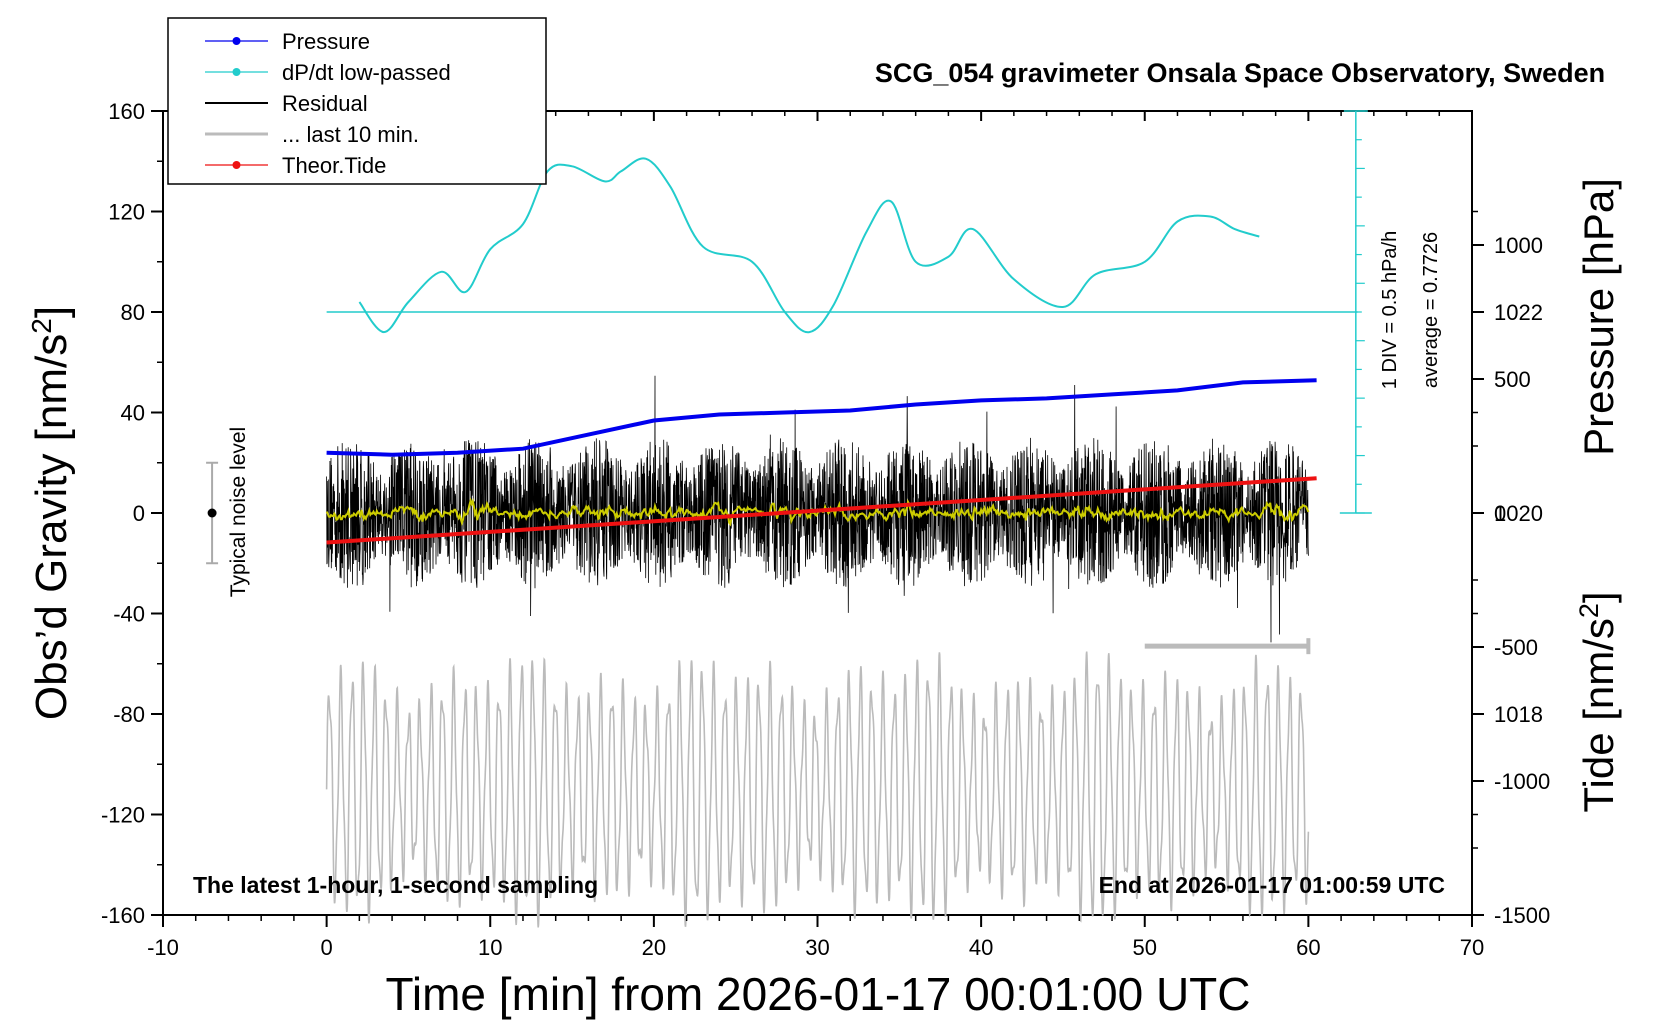 The image size is (1660, 1020). What do you see at coordinates (818, 994) in the screenshot?
I see `x-axis-label: Time [min] from 2026-01-17 00:01:00 UTC` at bounding box center [818, 994].